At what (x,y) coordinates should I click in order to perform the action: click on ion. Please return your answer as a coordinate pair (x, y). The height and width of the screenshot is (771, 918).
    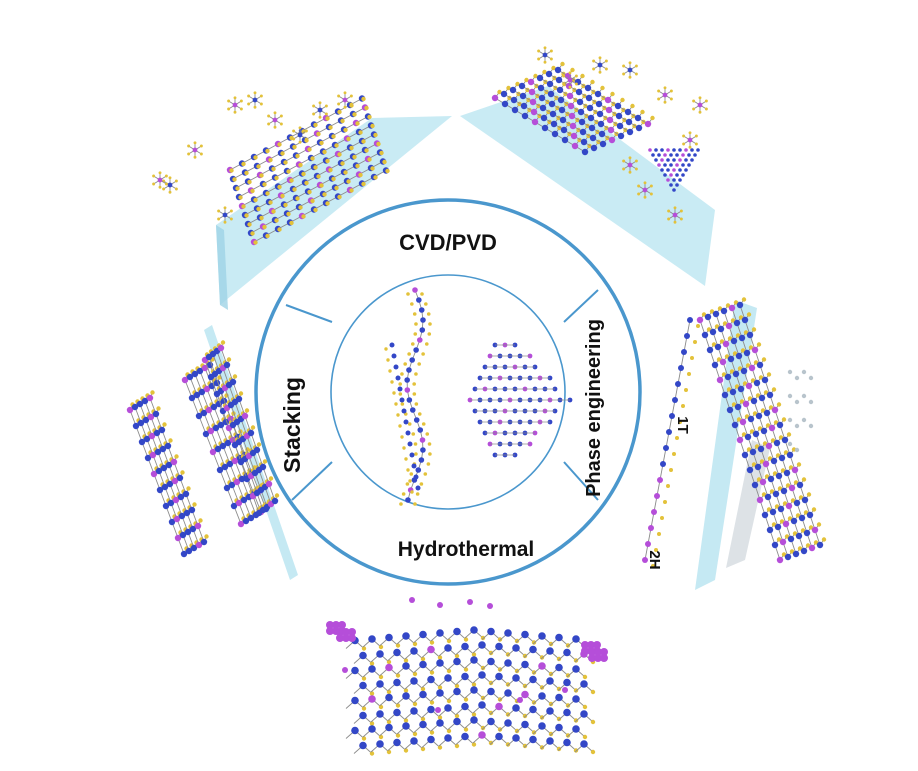
    Looking at the image, I should click on (470, 602).